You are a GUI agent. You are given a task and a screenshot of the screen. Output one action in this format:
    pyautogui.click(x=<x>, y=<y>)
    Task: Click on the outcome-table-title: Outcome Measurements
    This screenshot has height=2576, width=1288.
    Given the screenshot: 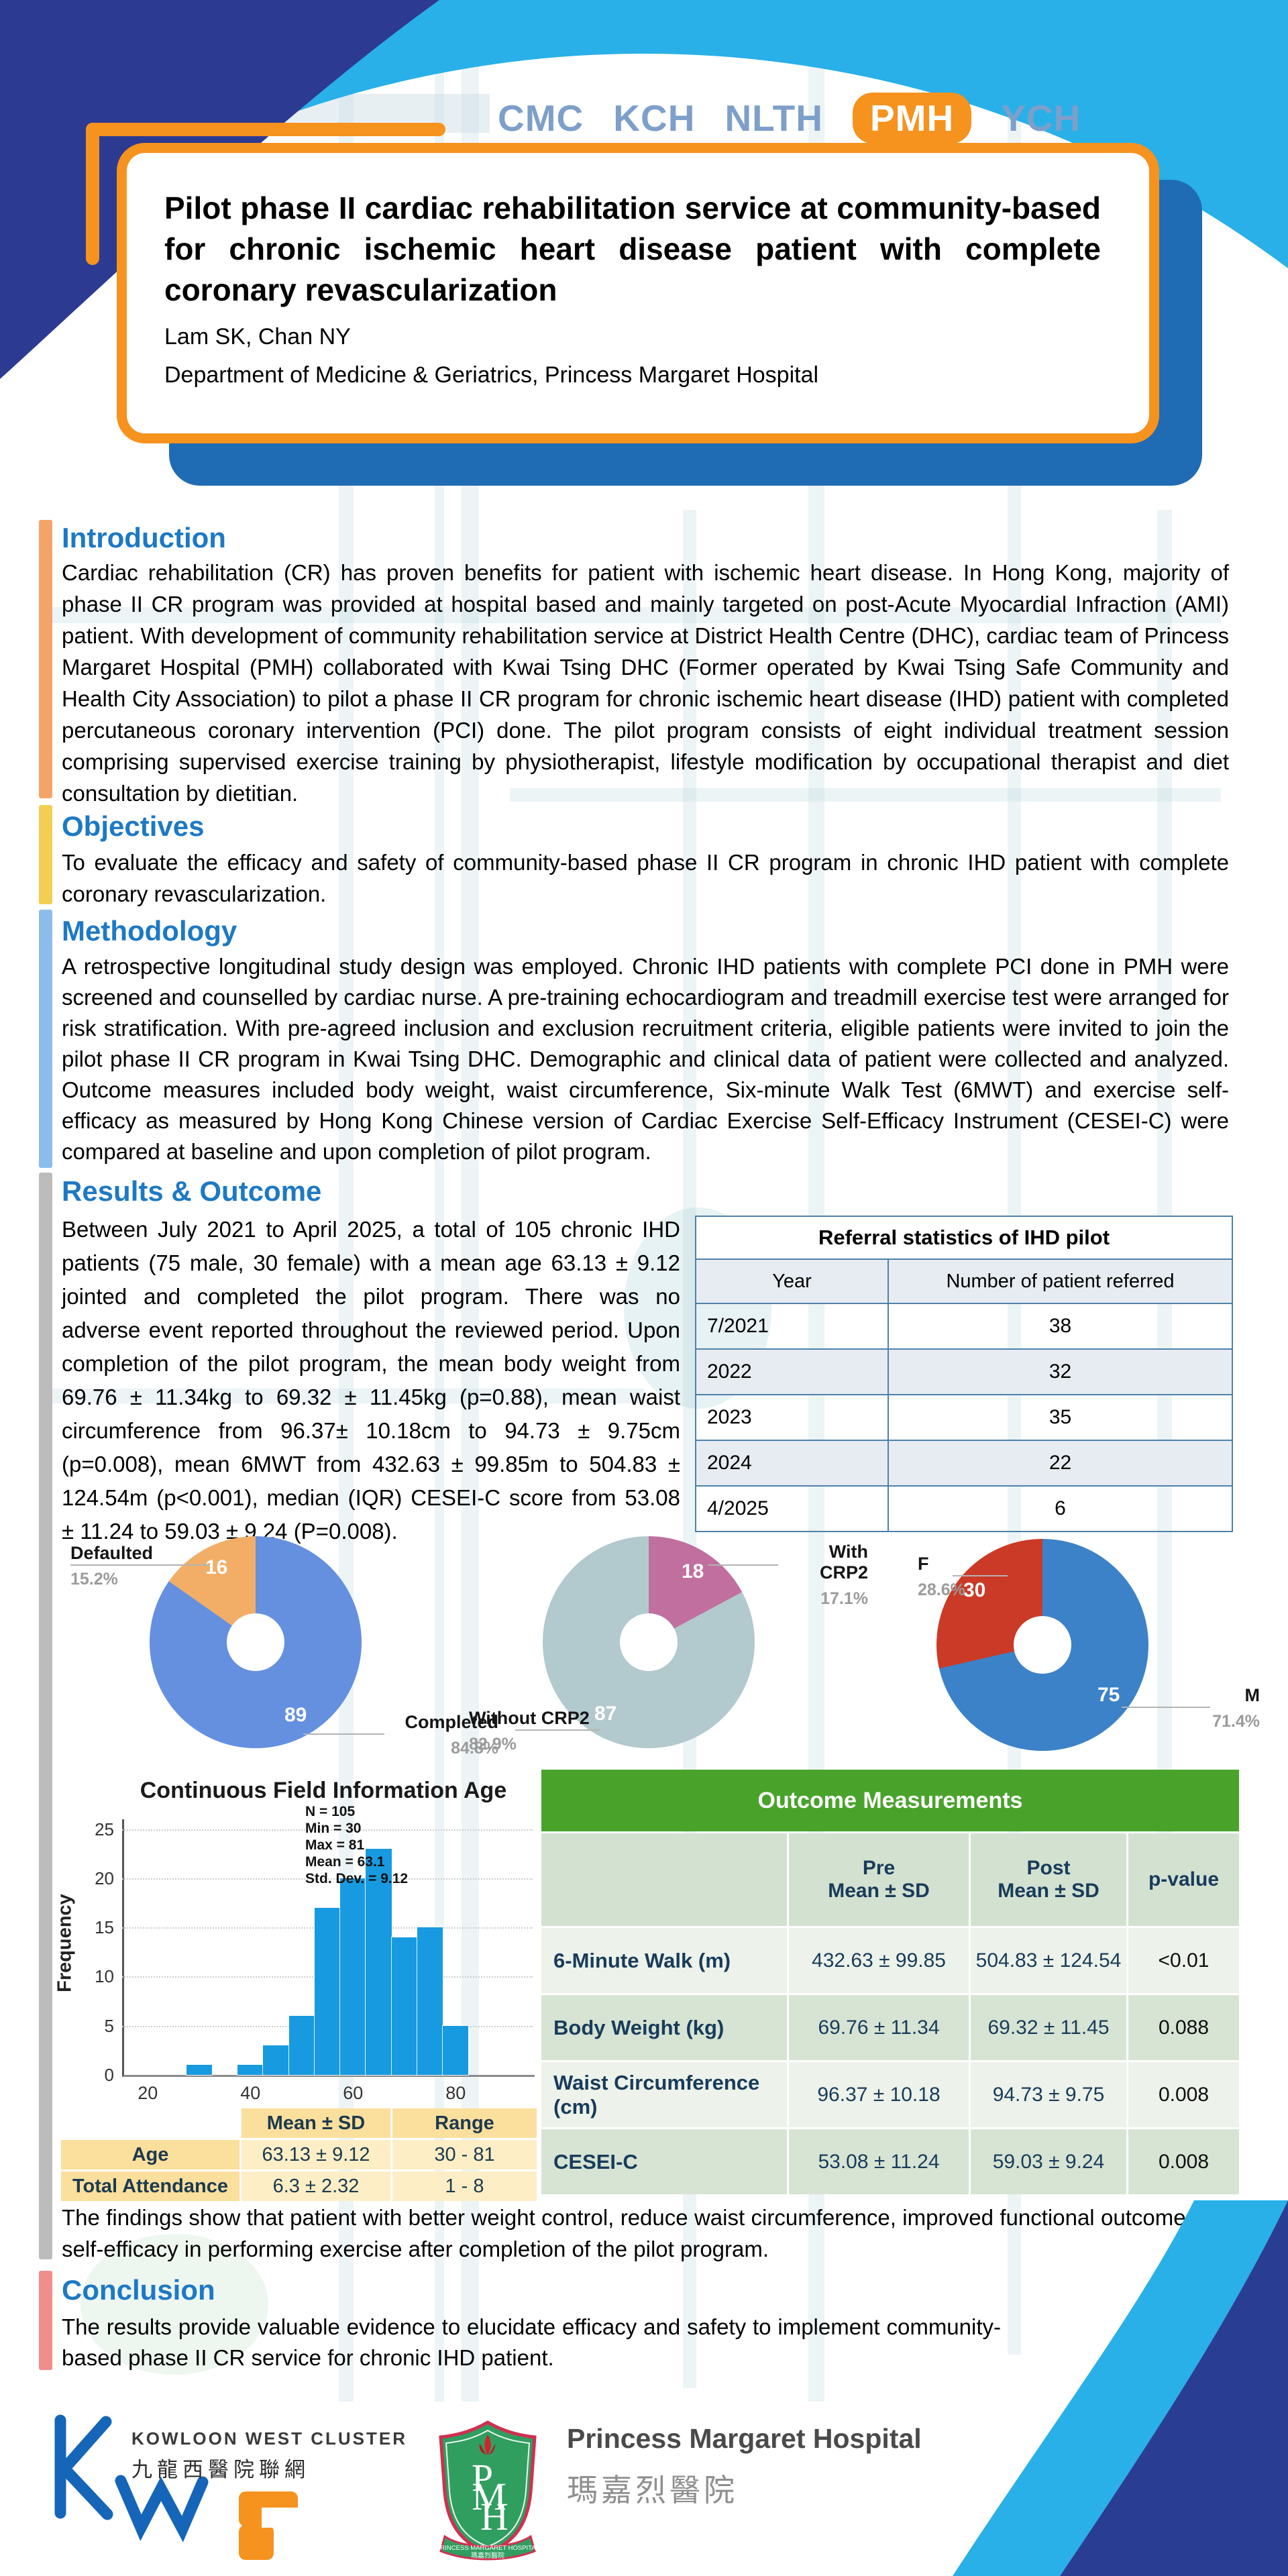 What is the action you would take?
    pyautogui.click(x=890, y=1800)
    